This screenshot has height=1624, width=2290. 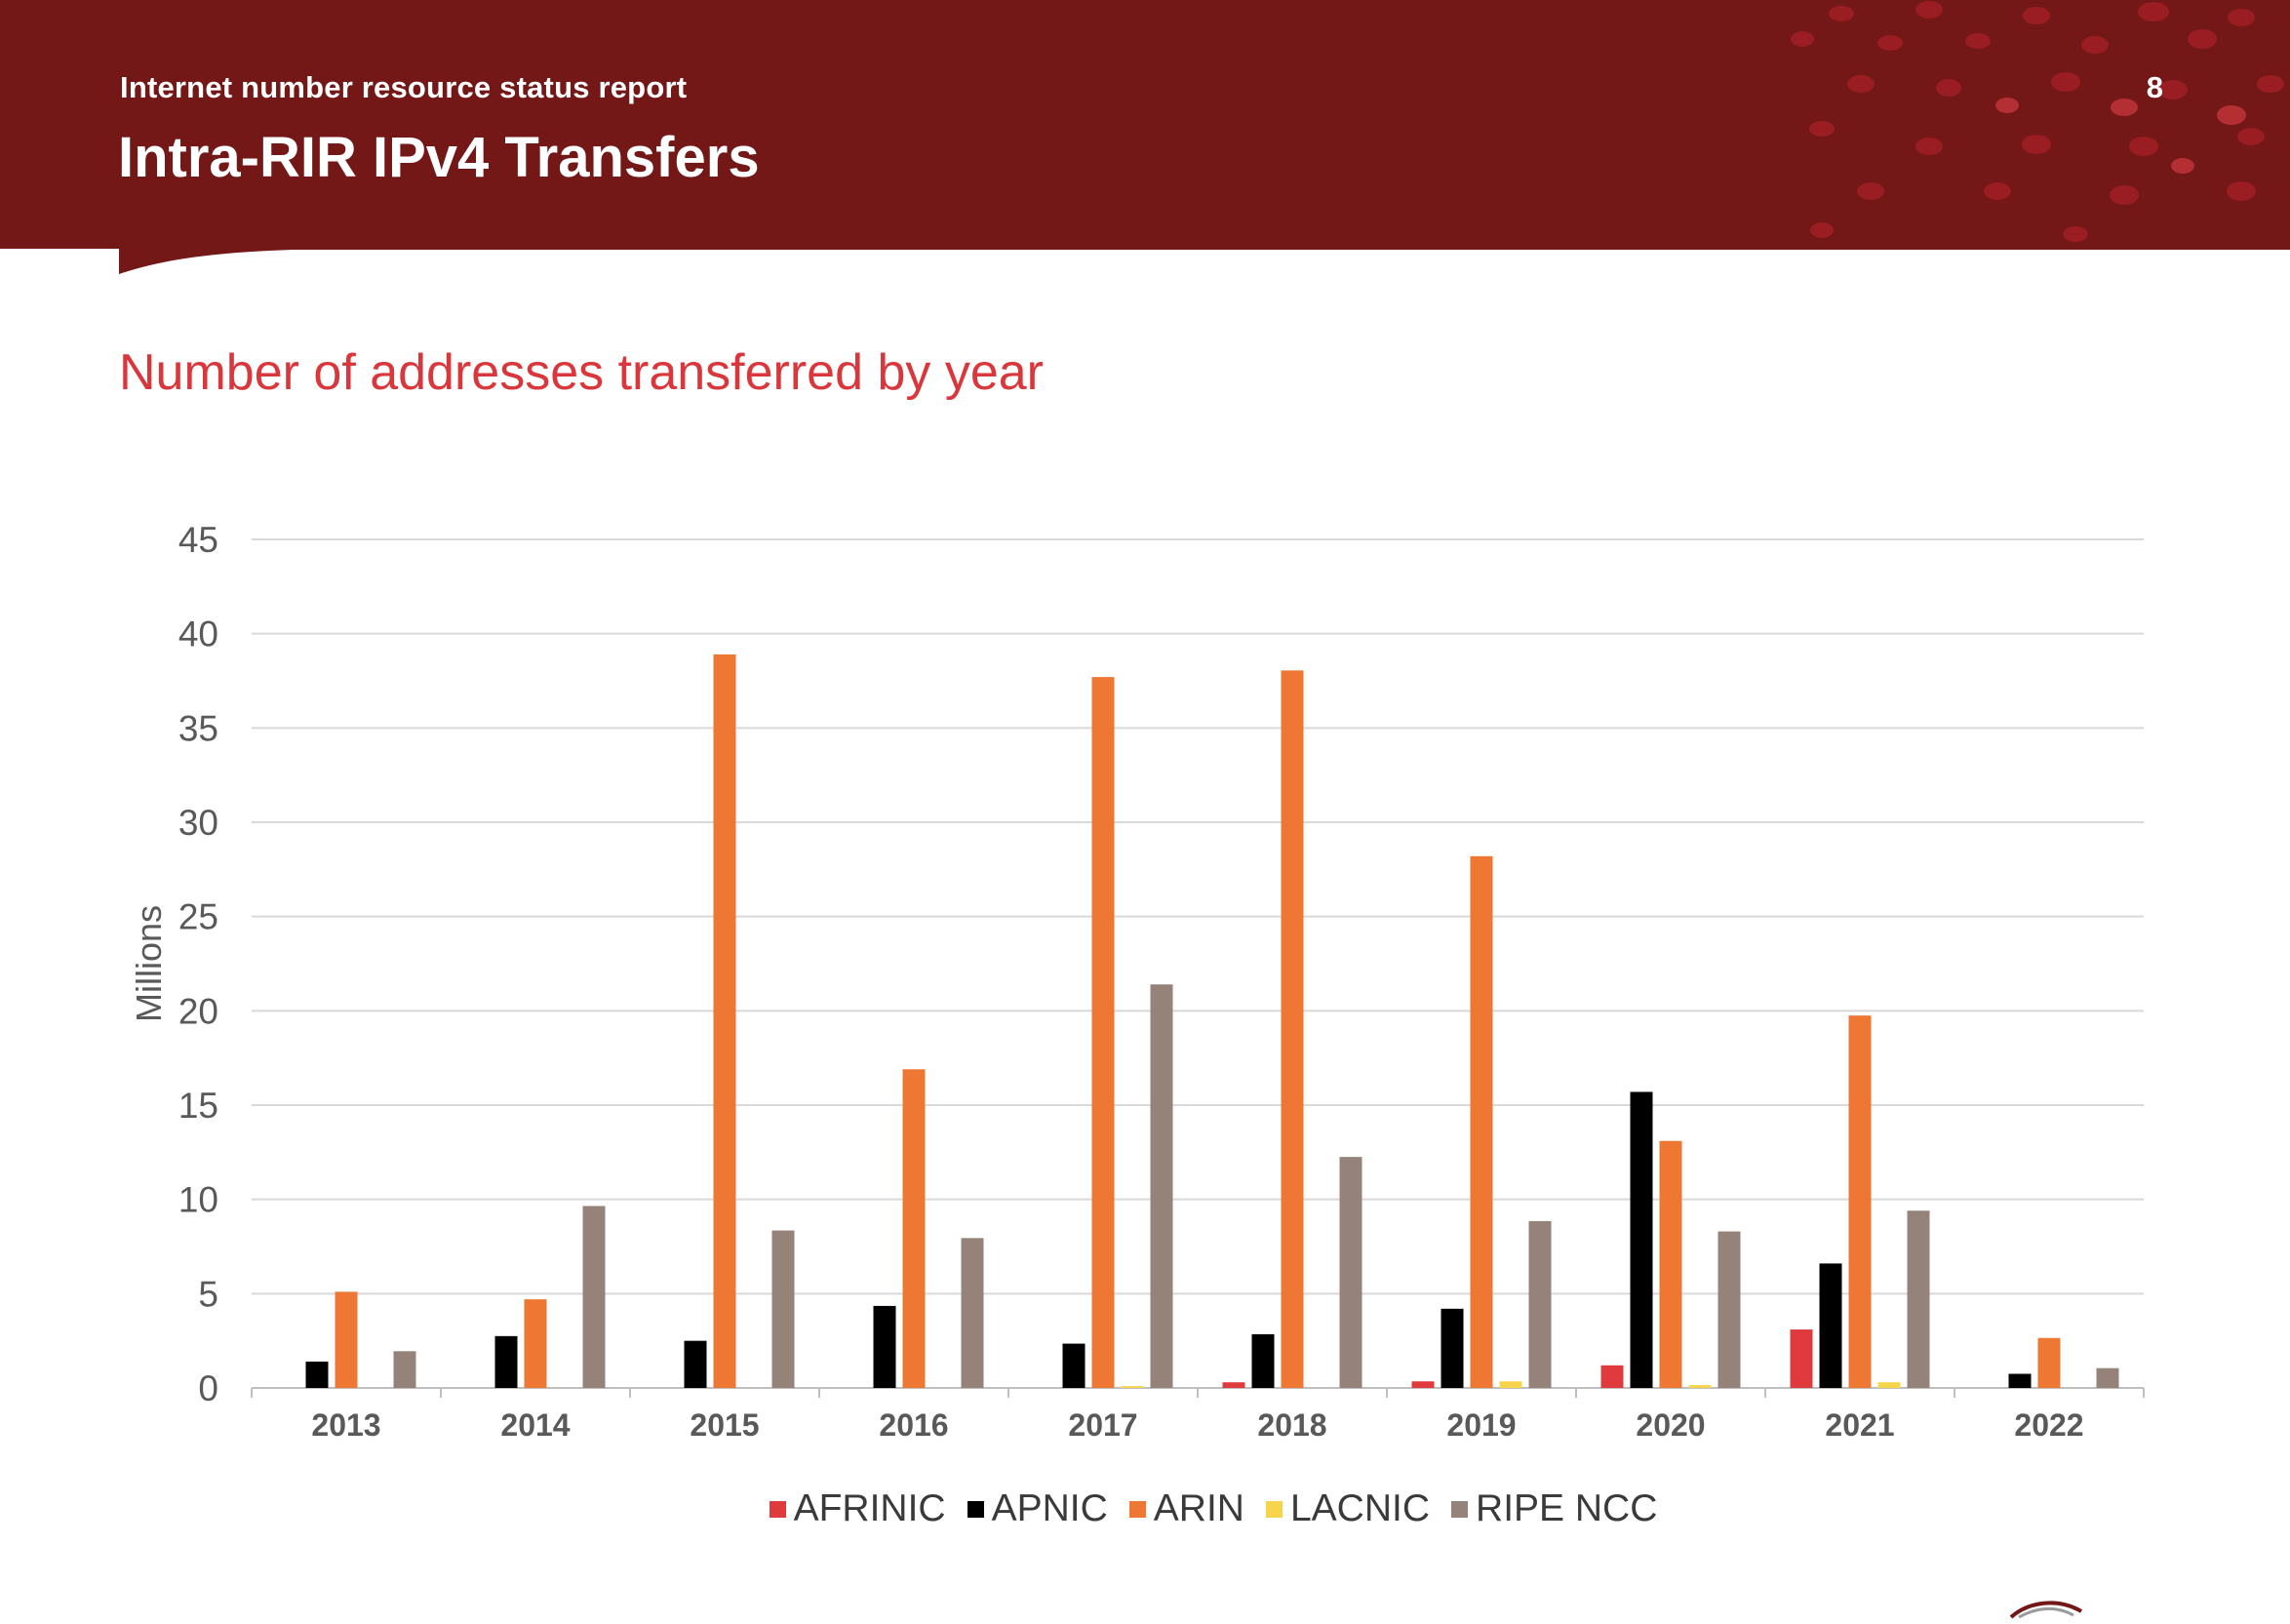 What do you see at coordinates (2154, 87) in the screenshot?
I see `page-number: 8` at bounding box center [2154, 87].